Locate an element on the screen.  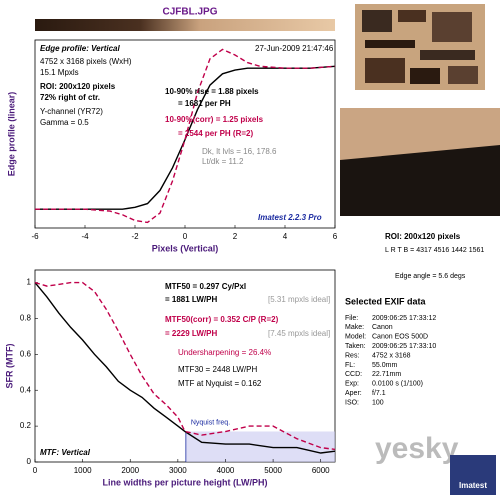
annotation: Imatest 2.2.3 Pro is located at coordinates (290, 217).